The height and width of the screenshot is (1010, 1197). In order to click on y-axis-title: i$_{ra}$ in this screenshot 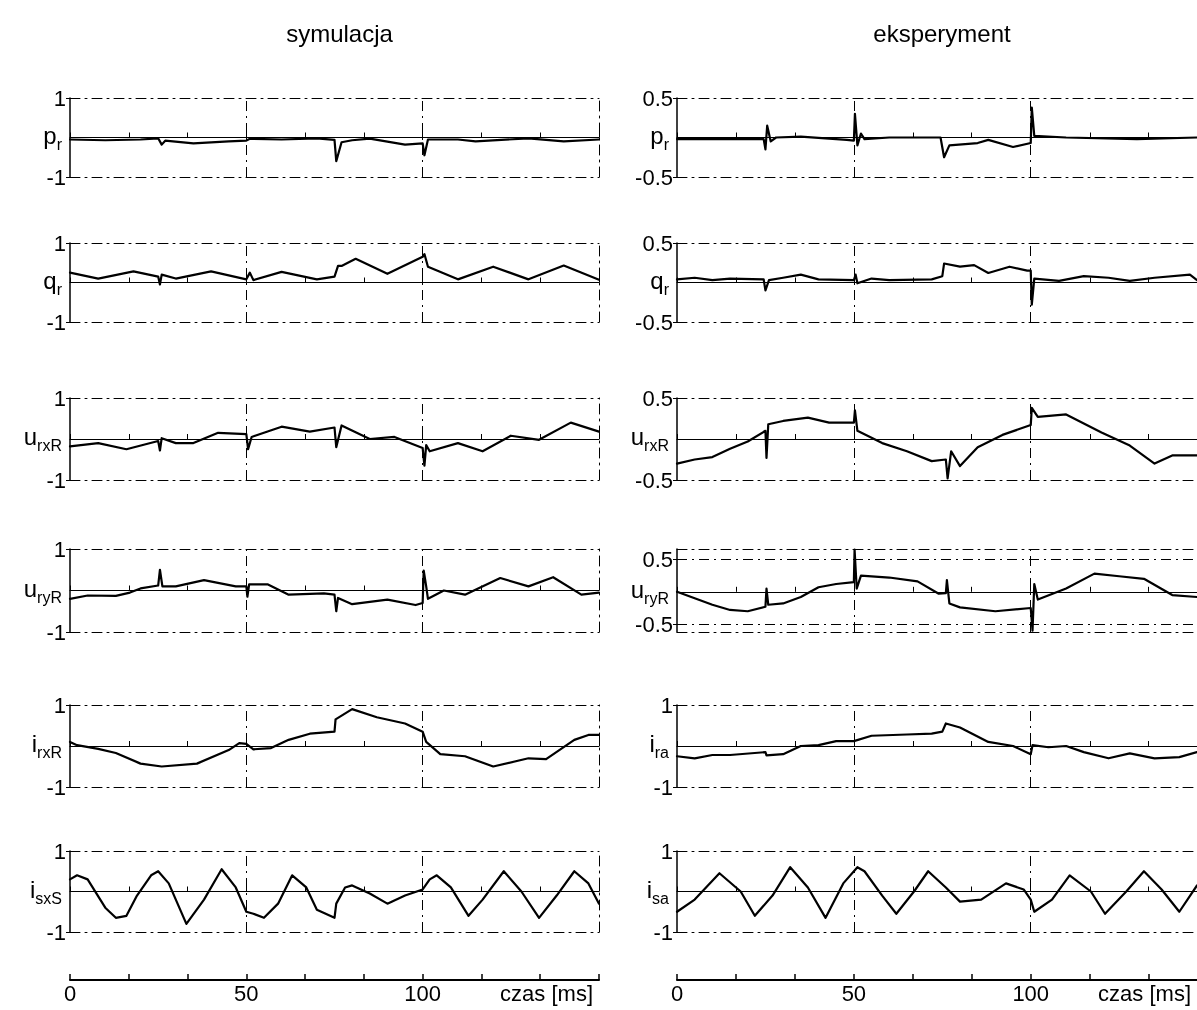, I will do `click(659, 746)`.